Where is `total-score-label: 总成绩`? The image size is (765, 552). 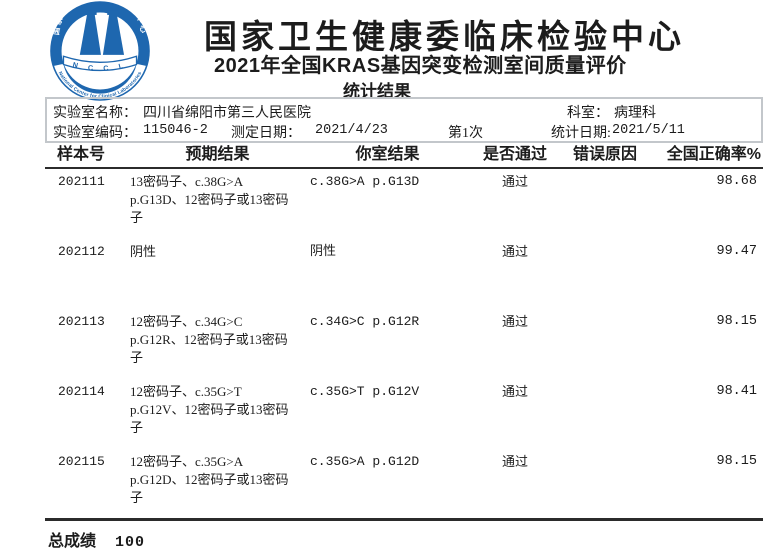 total-score-label: 总成绩 is located at coordinates (72, 541).